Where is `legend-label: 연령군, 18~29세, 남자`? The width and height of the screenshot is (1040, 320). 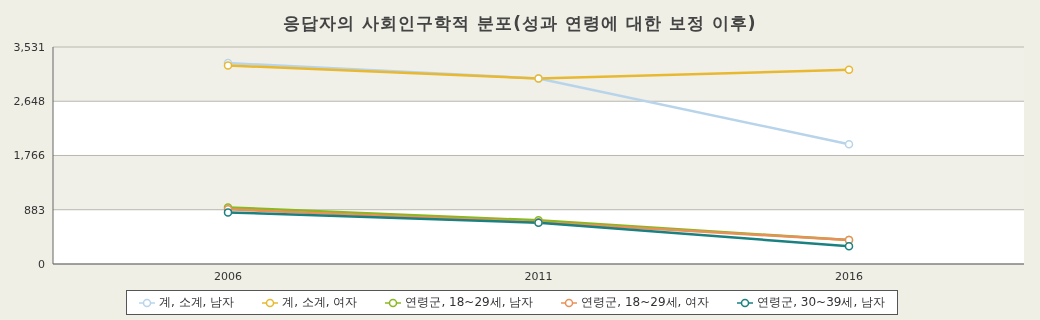 legend-label: 연령군, 18~29세, 남자 is located at coordinates (469, 302).